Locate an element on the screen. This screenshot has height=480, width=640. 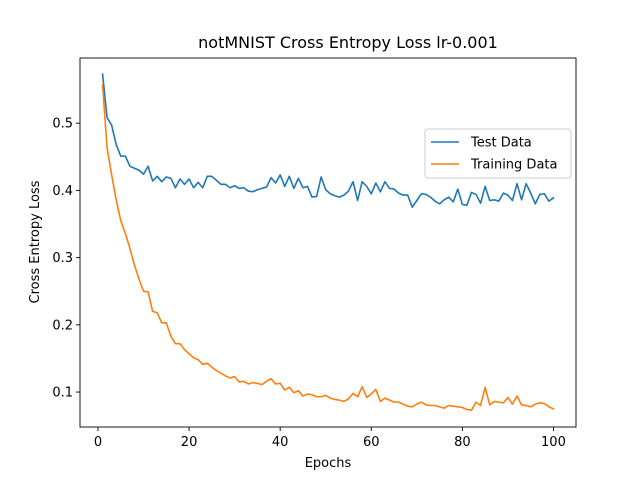
x-tick-label: 100 is located at coordinates (553, 442).